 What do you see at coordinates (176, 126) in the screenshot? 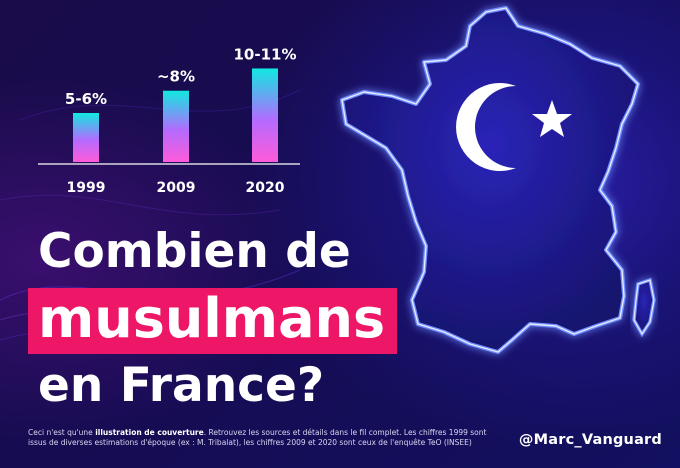
I see `bar-2009` at bounding box center [176, 126].